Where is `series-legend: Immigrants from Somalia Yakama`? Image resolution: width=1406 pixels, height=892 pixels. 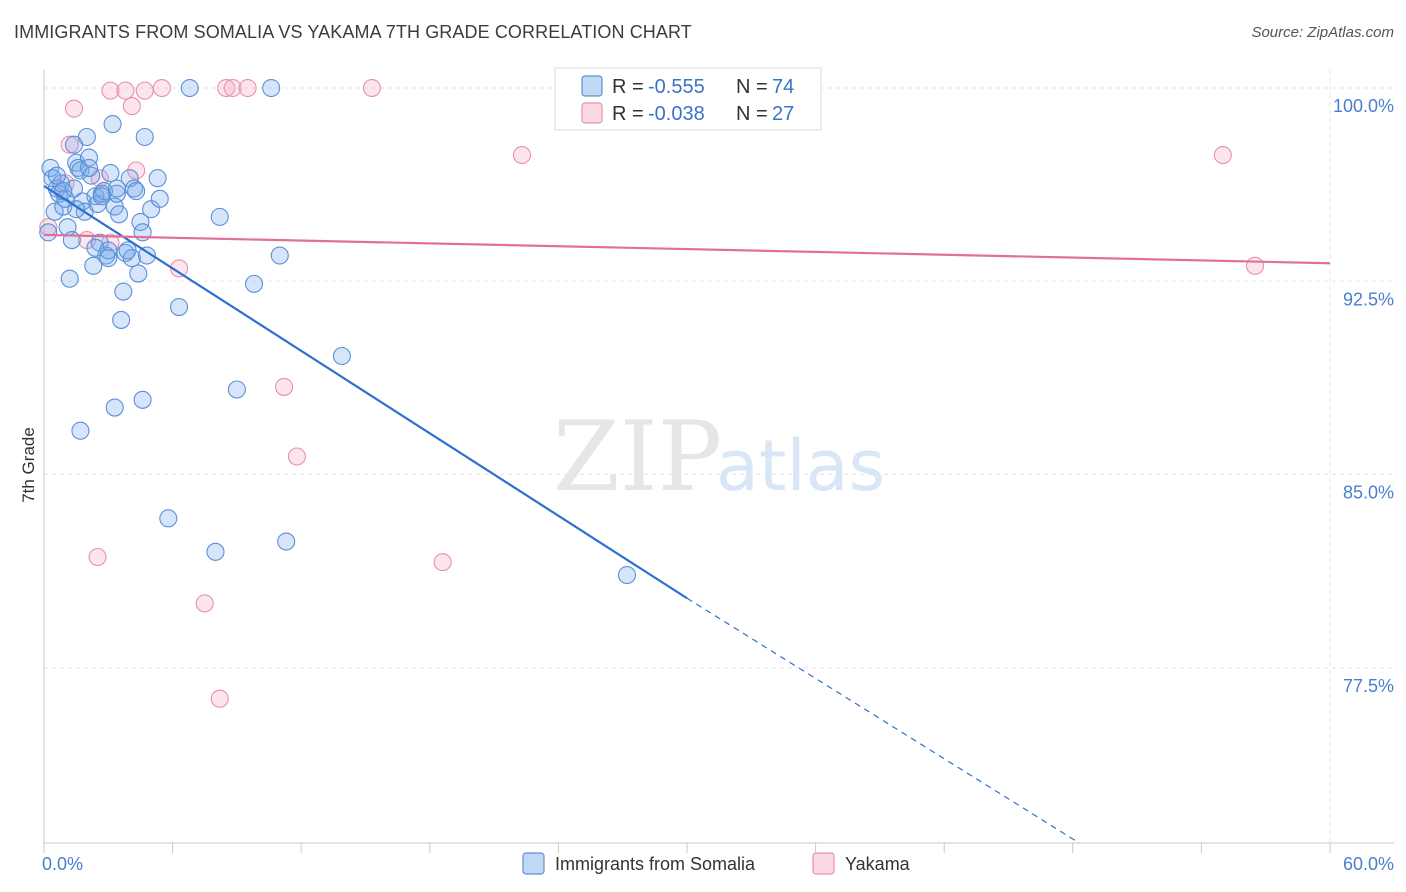 series-legend: Immigrants from Somalia Yakama is located at coordinates (716, 863).